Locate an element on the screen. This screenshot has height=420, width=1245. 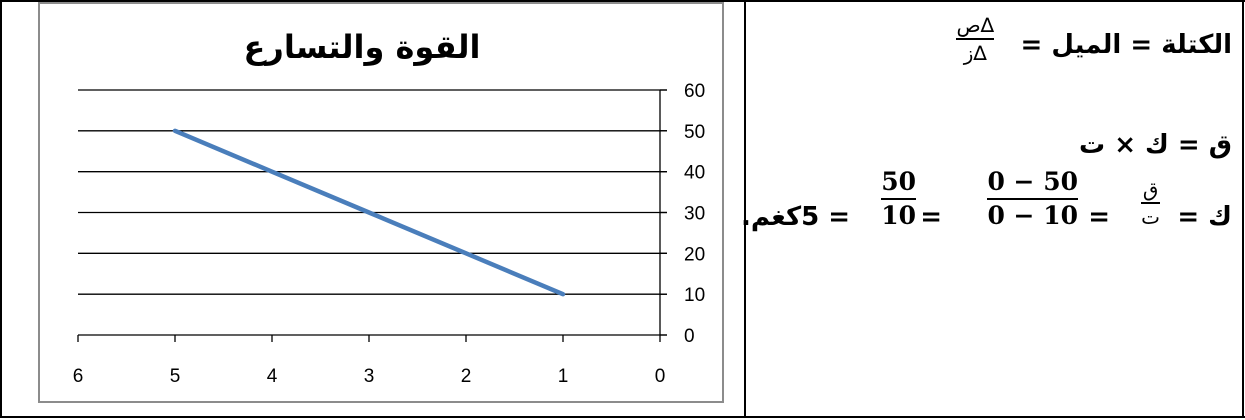
x-tick-label-3: 3 is located at coordinates (369, 376).